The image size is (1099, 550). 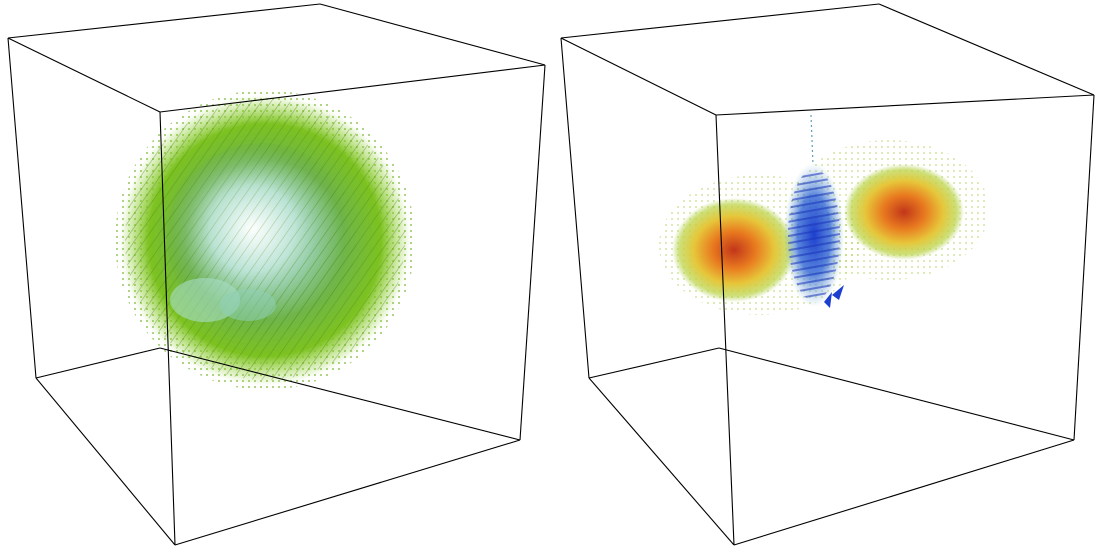 I want to click on left-lobe, so click(x=734, y=250).